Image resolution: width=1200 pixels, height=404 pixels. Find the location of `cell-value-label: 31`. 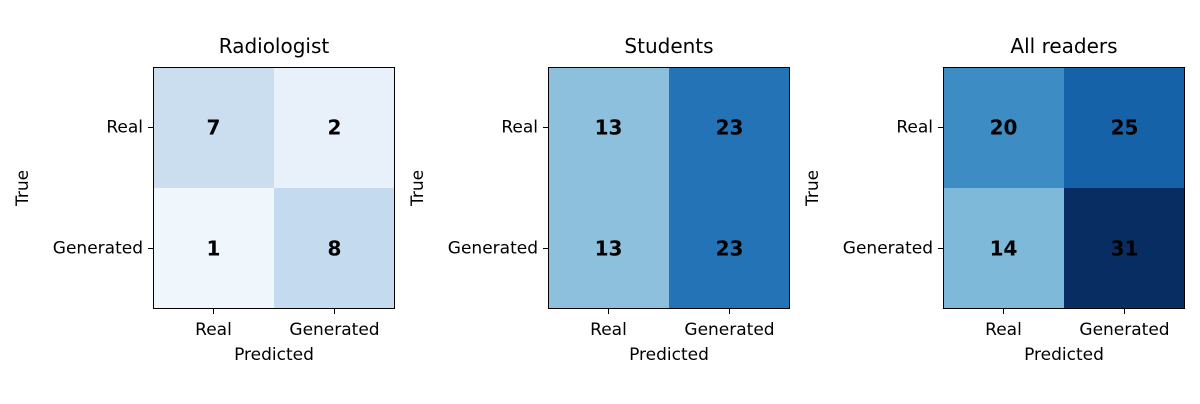

cell-value-label: 31 is located at coordinates (1125, 249).